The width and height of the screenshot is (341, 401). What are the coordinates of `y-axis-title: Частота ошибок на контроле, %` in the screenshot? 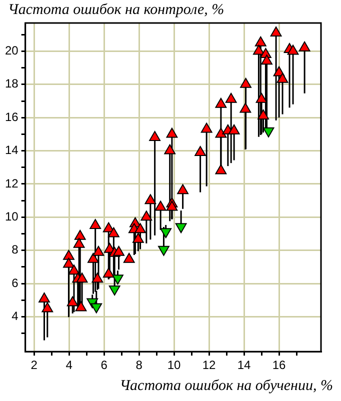 It's located at (116, 10).